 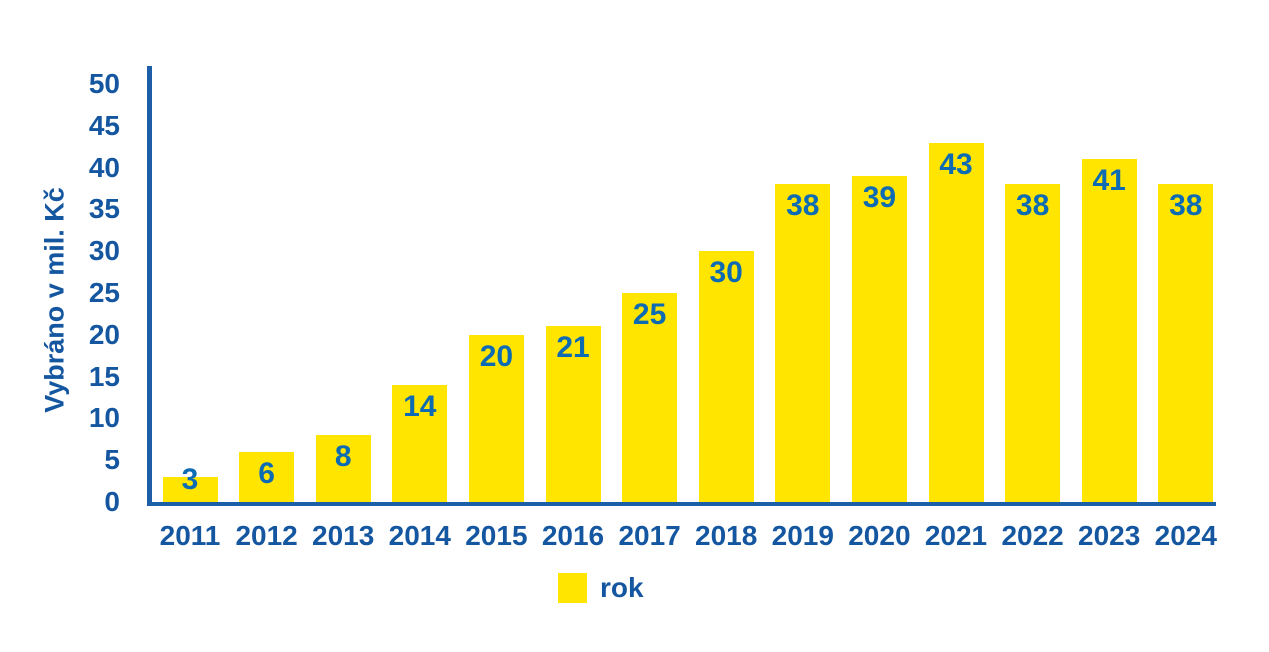 What do you see at coordinates (726, 273) in the screenshot?
I see `bar-value-label: 30` at bounding box center [726, 273].